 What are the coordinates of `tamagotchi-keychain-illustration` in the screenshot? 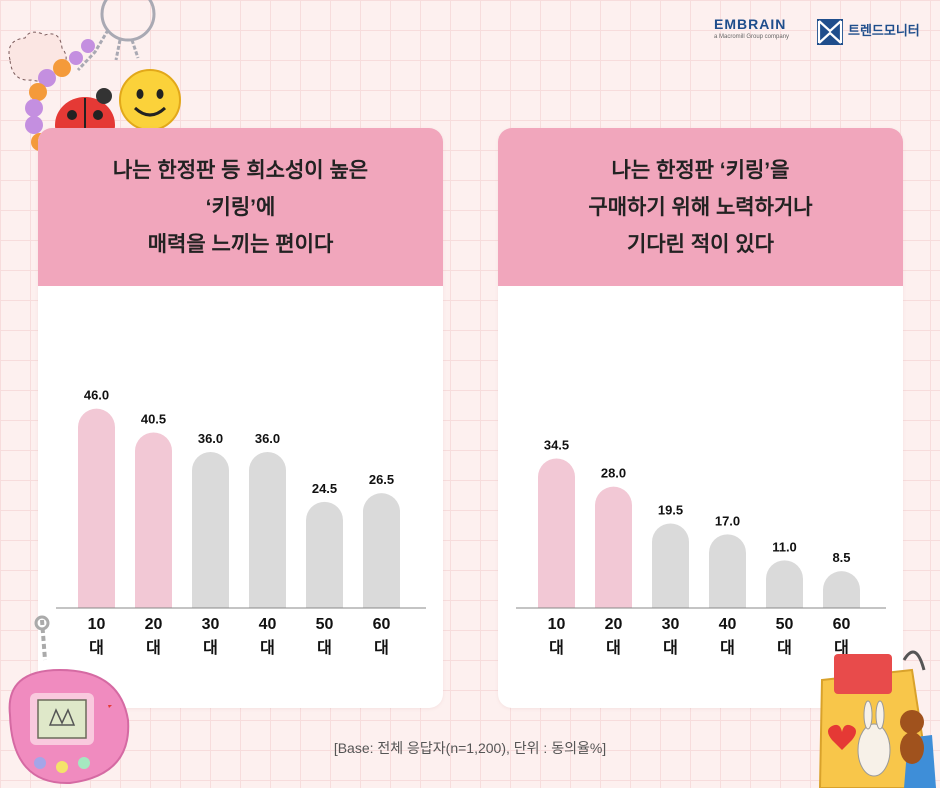 It's located at (69, 700).